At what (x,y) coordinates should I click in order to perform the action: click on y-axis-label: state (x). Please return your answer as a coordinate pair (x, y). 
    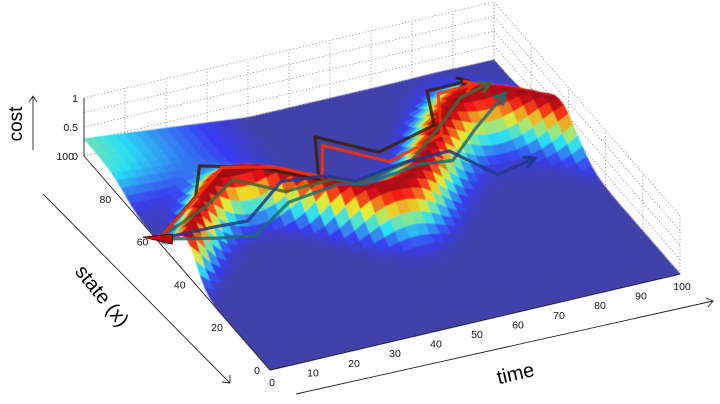
    Looking at the image, I should click on (101, 296).